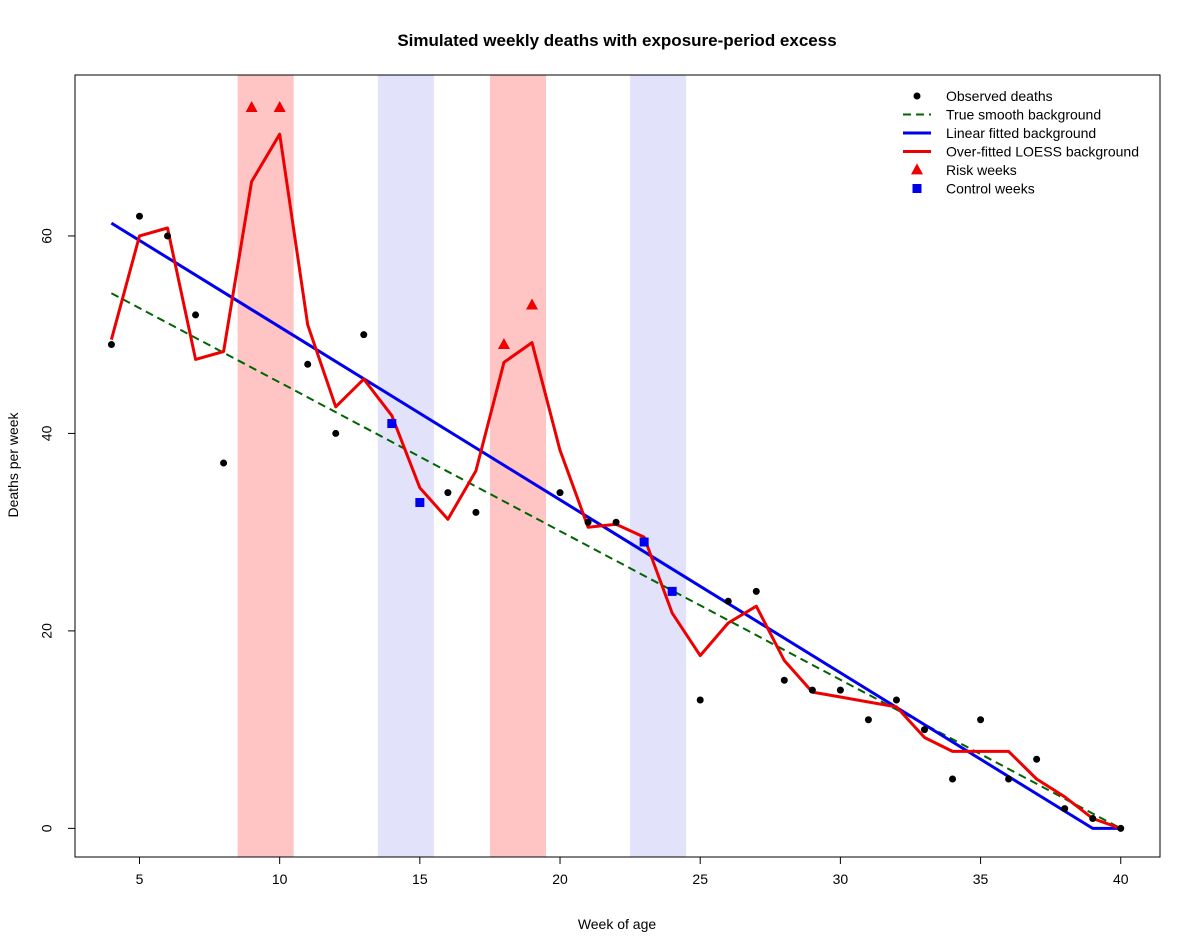 This screenshot has height=952, width=1200. What do you see at coordinates (47, 236) in the screenshot?
I see `y-tick-label: 60` at bounding box center [47, 236].